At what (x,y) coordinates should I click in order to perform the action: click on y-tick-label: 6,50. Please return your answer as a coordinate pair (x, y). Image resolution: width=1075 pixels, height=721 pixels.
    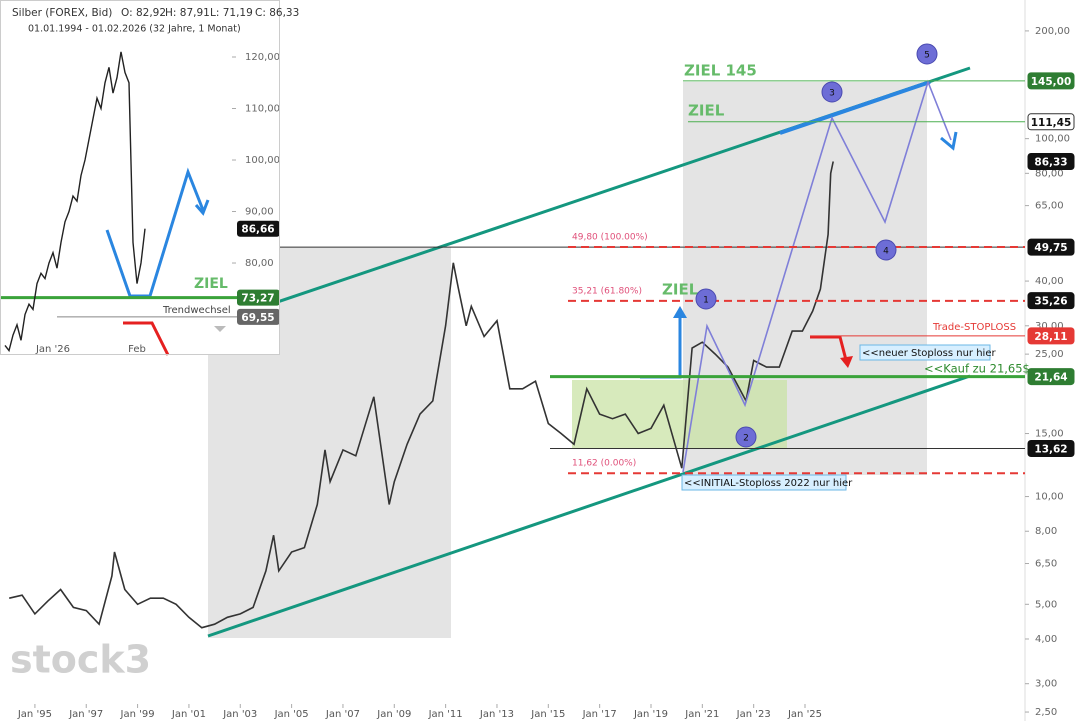
    Looking at the image, I should click on (1046, 564).